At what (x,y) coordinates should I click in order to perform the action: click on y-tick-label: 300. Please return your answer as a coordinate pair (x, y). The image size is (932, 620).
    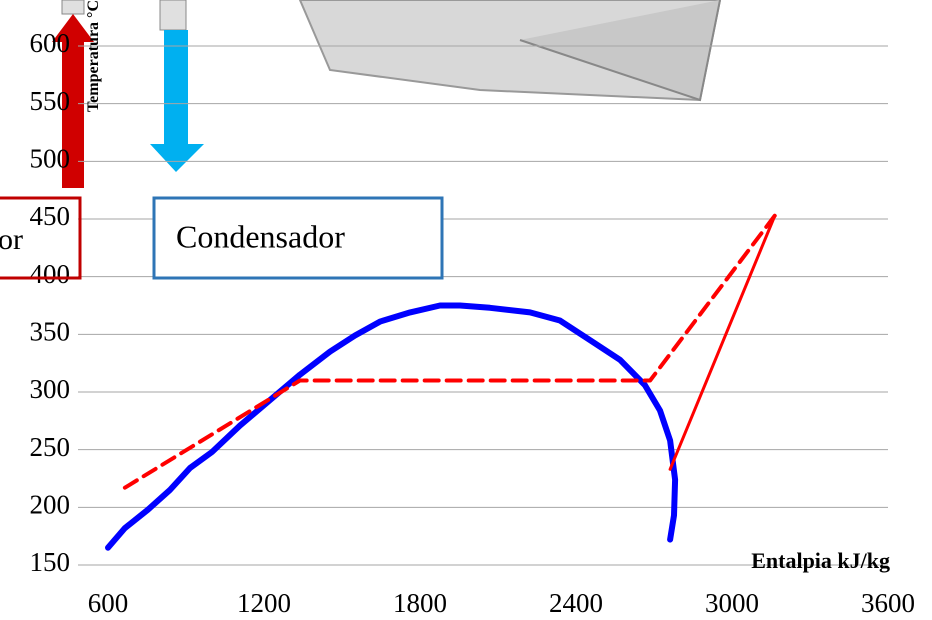
    Looking at the image, I should click on (50, 389).